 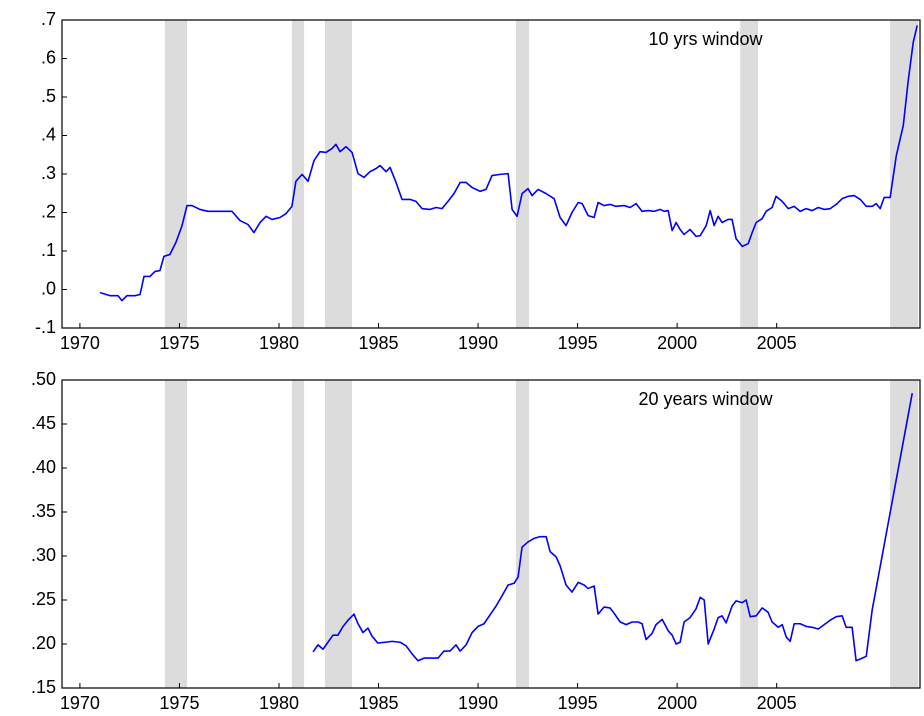 I want to click on annotation: 10 yrs window, so click(x=705, y=39).